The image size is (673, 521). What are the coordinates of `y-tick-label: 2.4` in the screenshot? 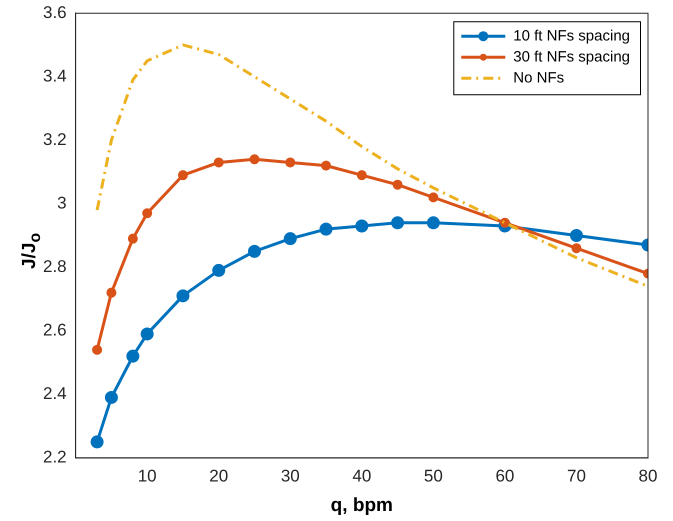 It's located at (54, 393).